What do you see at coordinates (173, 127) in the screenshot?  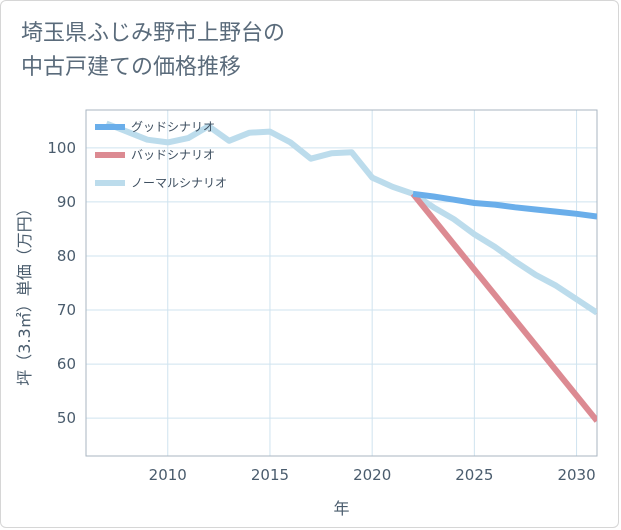 I see `good-scenario-legend-label: グッドシナリオ` at bounding box center [173, 127].